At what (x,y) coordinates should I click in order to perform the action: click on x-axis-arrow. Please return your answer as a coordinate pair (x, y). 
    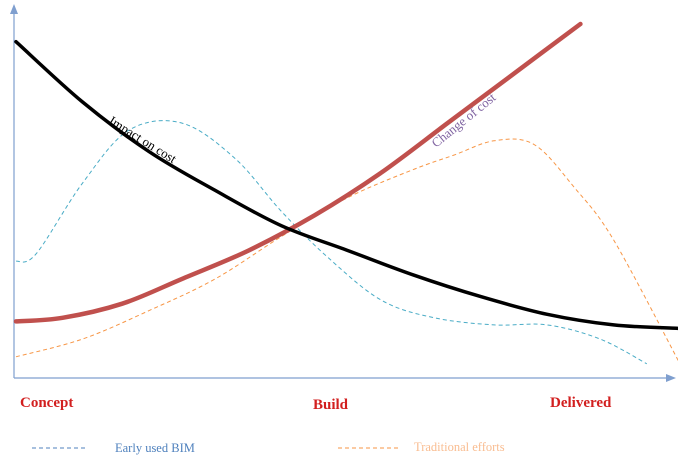
    Looking at the image, I should click on (671, 378).